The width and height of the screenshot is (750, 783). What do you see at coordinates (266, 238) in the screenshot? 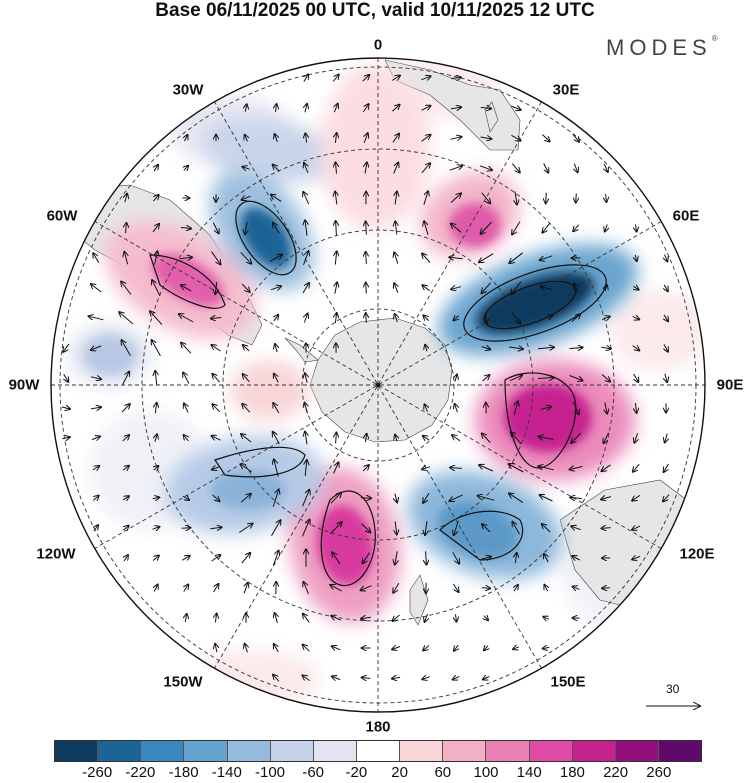
I see `anomaly-core-south-atlantic` at bounding box center [266, 238].